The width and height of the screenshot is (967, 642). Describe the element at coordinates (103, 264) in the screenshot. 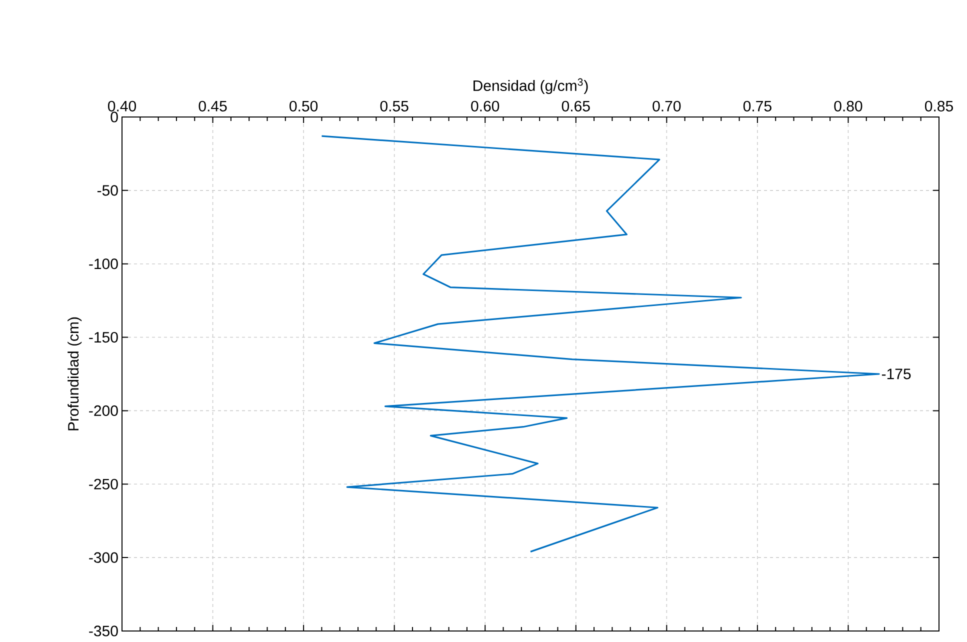

I see `y-tick-label: -100` at that location.